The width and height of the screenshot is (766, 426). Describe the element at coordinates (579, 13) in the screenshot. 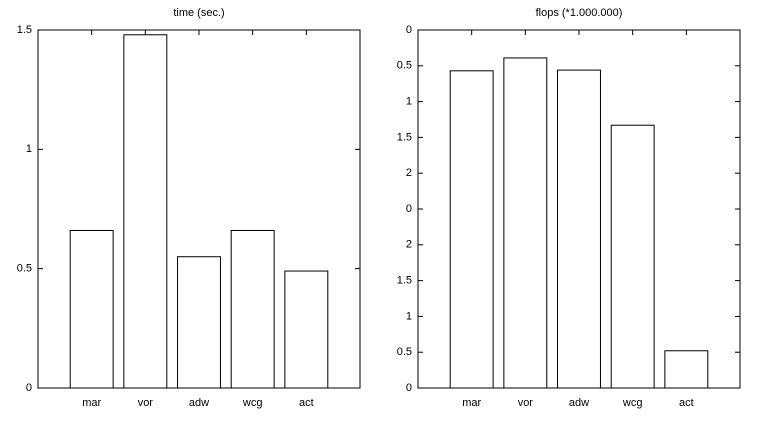

I see `chart-title: flops (*1.000.000)` at that location.